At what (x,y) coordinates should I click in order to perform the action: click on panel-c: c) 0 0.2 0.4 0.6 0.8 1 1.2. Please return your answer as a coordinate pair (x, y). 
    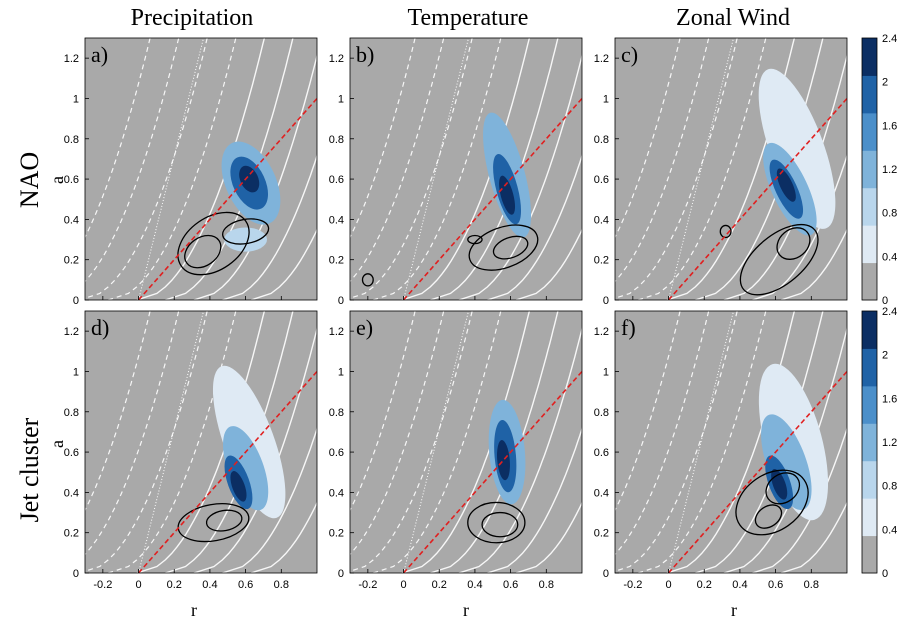
    Looking at the image, I should click on (721, 172).